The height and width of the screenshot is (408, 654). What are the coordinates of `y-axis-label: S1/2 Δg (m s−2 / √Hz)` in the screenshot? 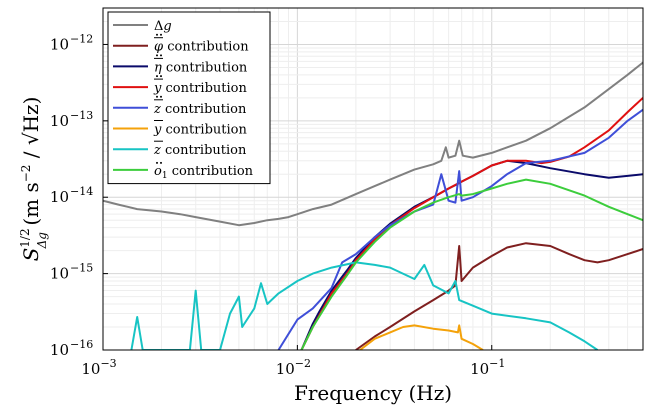 It's located at (33, 179).